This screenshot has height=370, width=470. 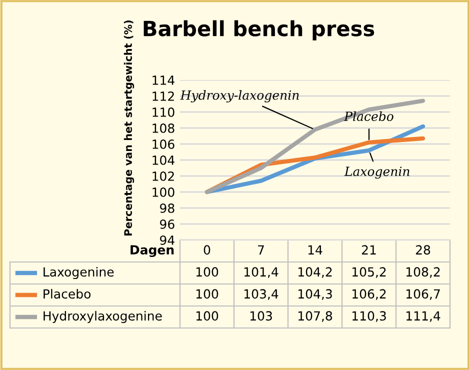 I want to click on data-label: 106,7, so click(x=423, y=294).